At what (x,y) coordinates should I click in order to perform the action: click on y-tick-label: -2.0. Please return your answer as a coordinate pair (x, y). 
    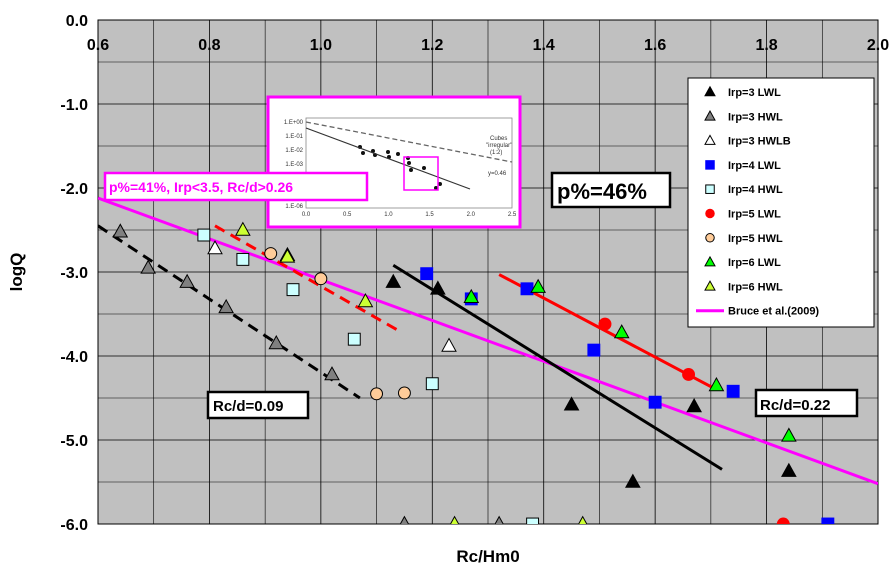
    Looking at the image, I should click on (74, 189).